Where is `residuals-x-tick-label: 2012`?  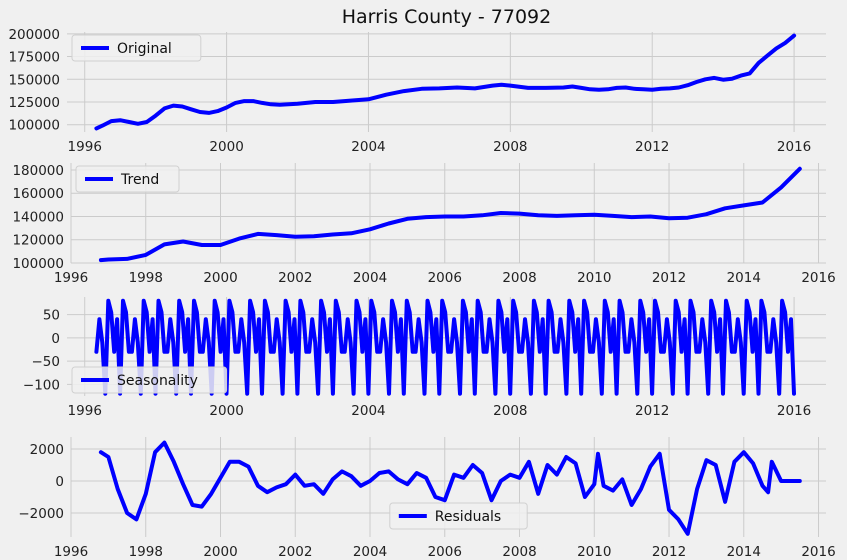
residuals-x-tick-label: 2012 is located at coordinates (669, 552).